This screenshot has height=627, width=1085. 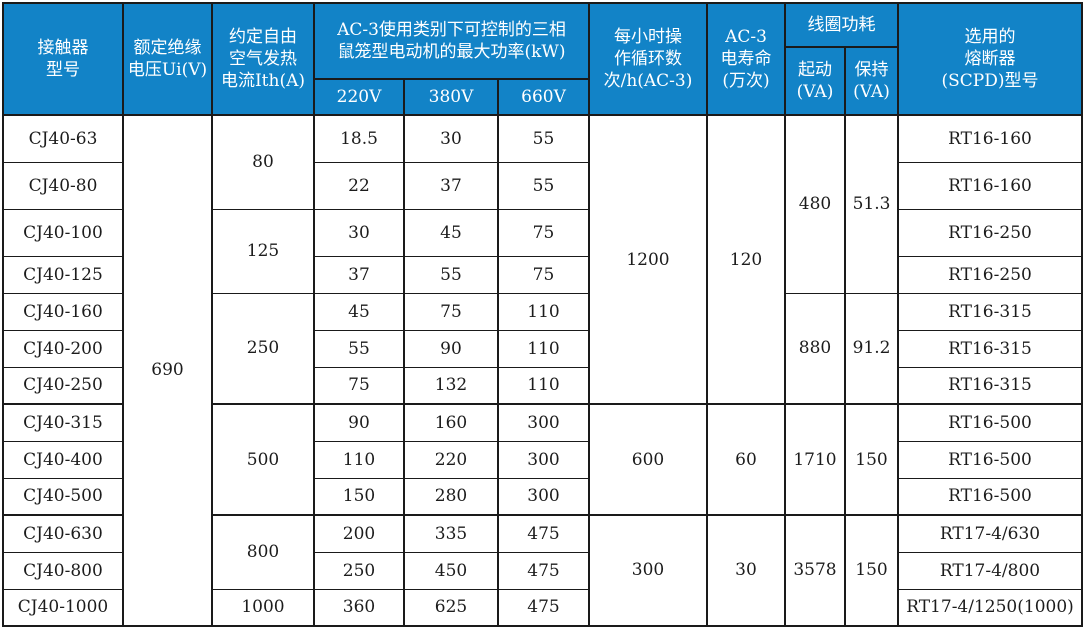 I want to click on header-220v: 220V, so click(x=359, y=97).